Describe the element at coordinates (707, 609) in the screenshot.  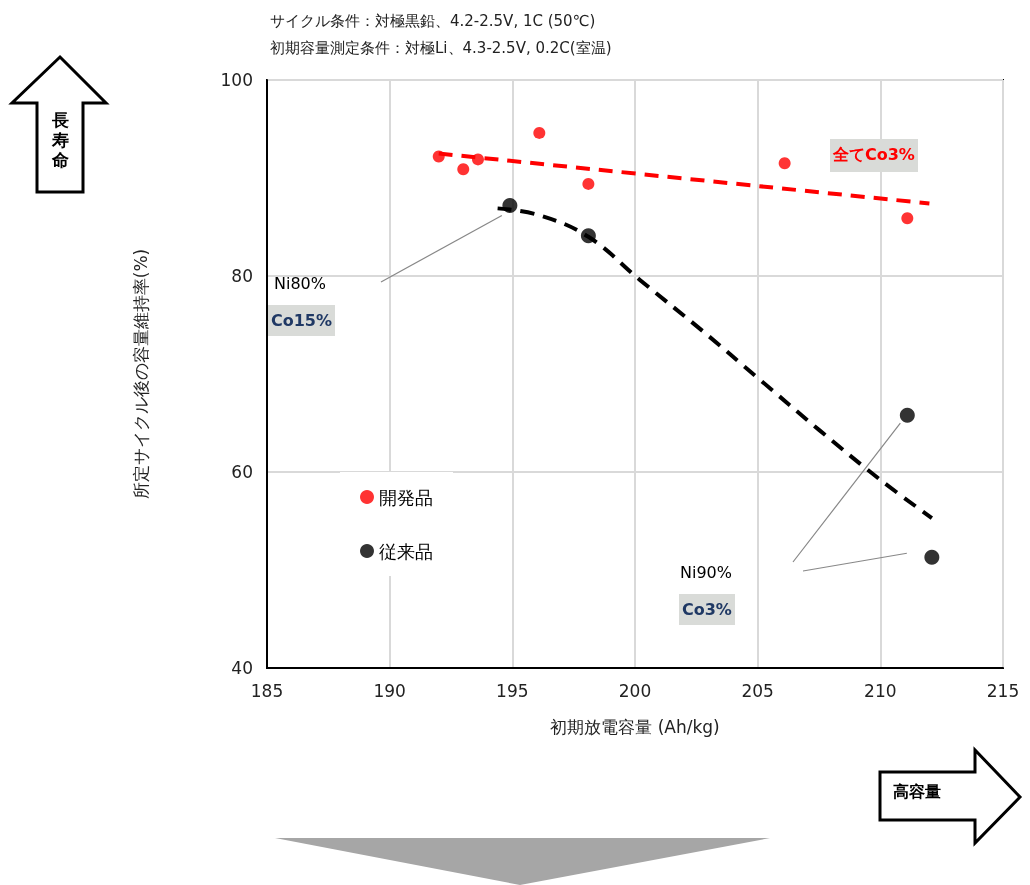
I see `annotation: Co3%` at that location.